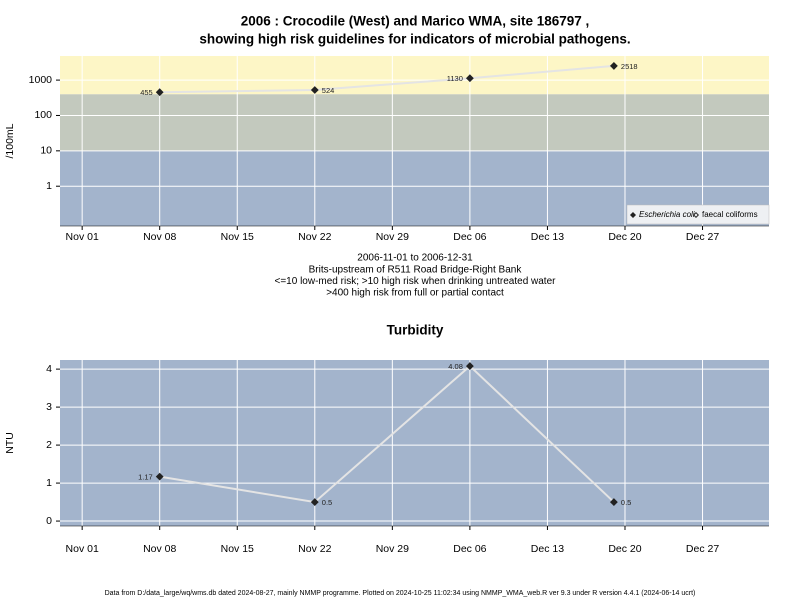 The image size is (800, 600). Describe the element at coordinates (629, 66) in the screenshot. I see `value-label: 2518` at that location.